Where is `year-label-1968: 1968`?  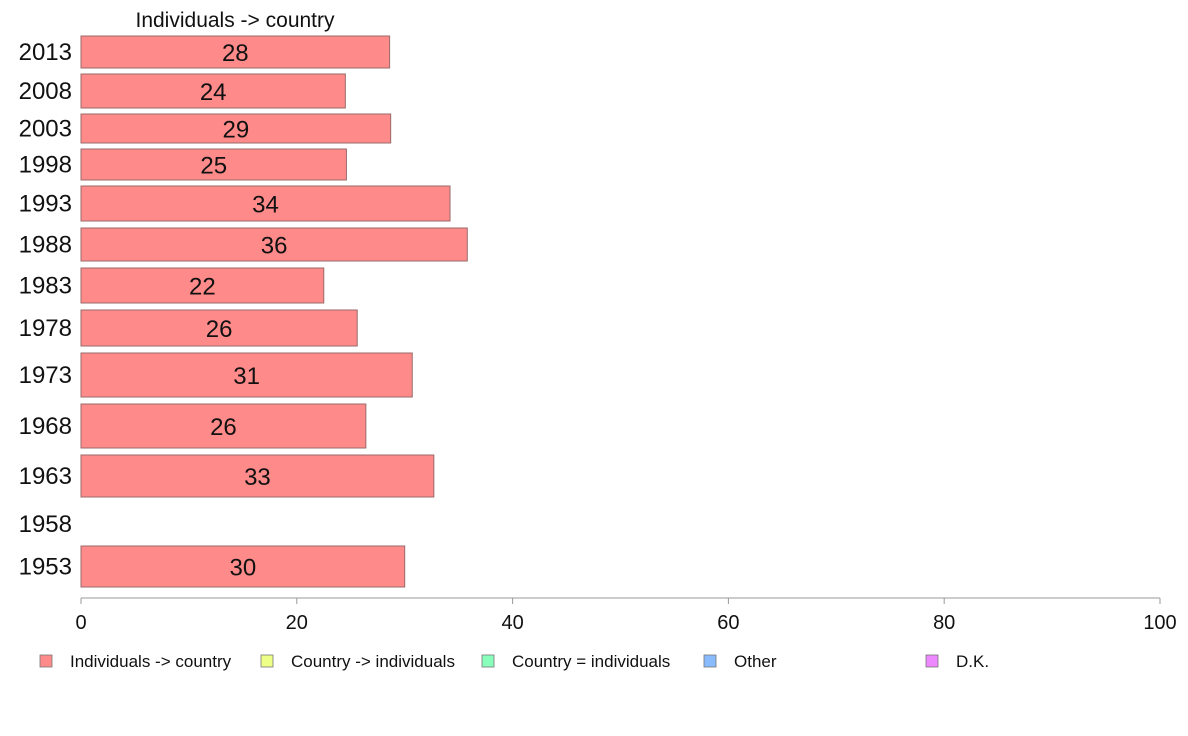 year-label-1968: 1968 is located at coordinates (45, 426).